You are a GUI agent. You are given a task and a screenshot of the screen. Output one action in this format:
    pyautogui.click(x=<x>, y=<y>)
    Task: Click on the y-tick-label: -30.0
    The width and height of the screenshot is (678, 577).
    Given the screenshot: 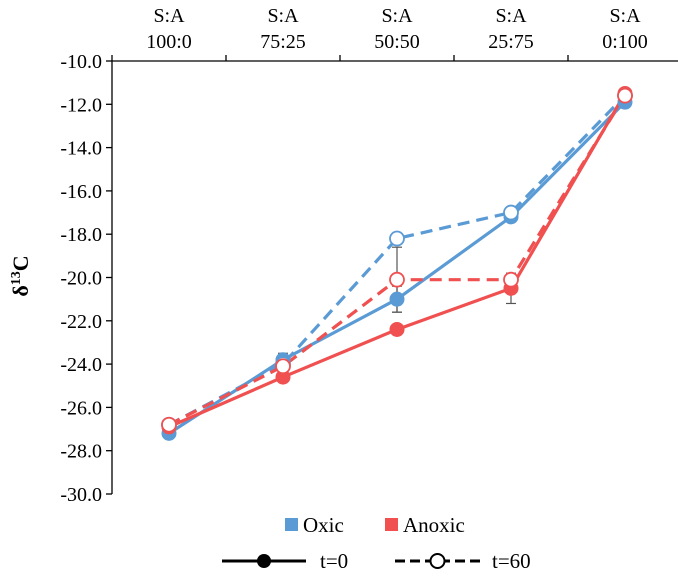 What is the action you would take?
    pyautogui.click(x=81, y=495)
    